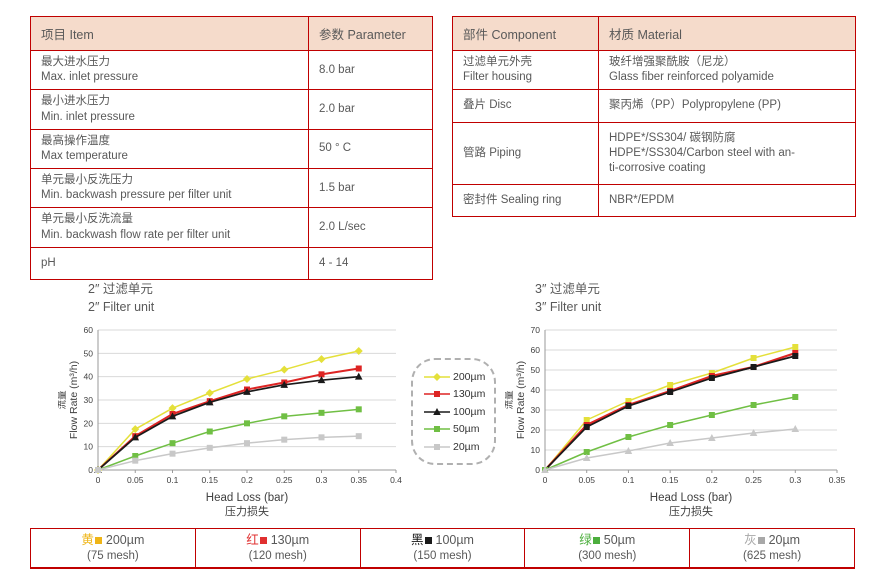  What do you see at coordinates (657, 167) in the screenshot?
I see `material-material-line: ti-corrosive coating` at bounding box center [657, 167].